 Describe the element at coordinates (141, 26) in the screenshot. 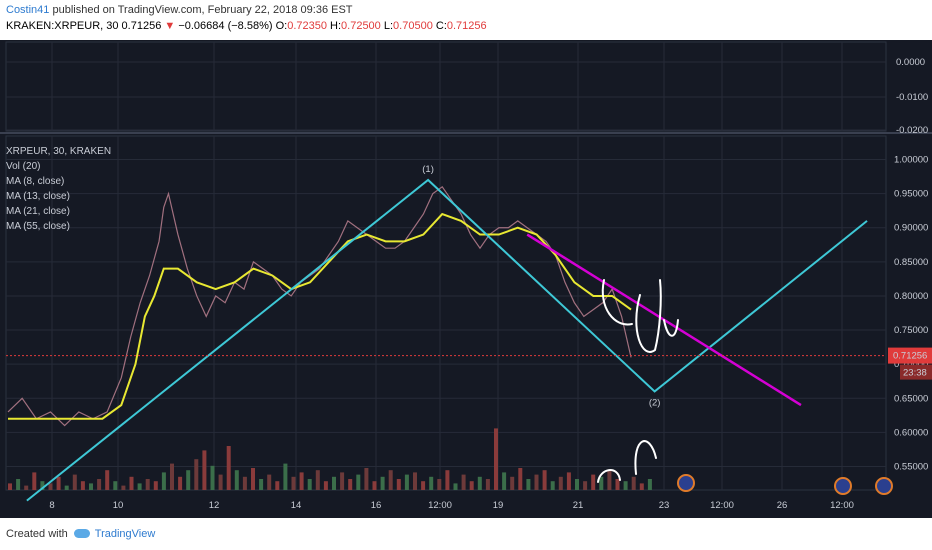

I see `last-price: 0.71256` at that location.